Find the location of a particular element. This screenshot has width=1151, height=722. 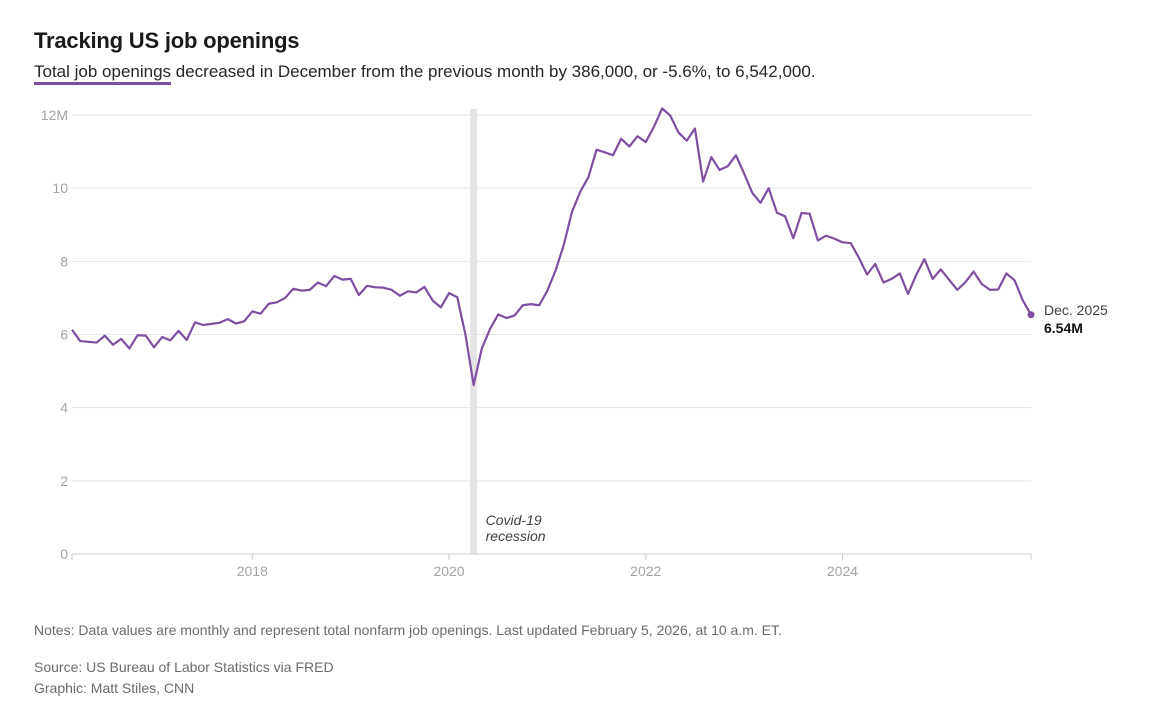

y-tick-label: 10 is located at coordinates (60, 188).